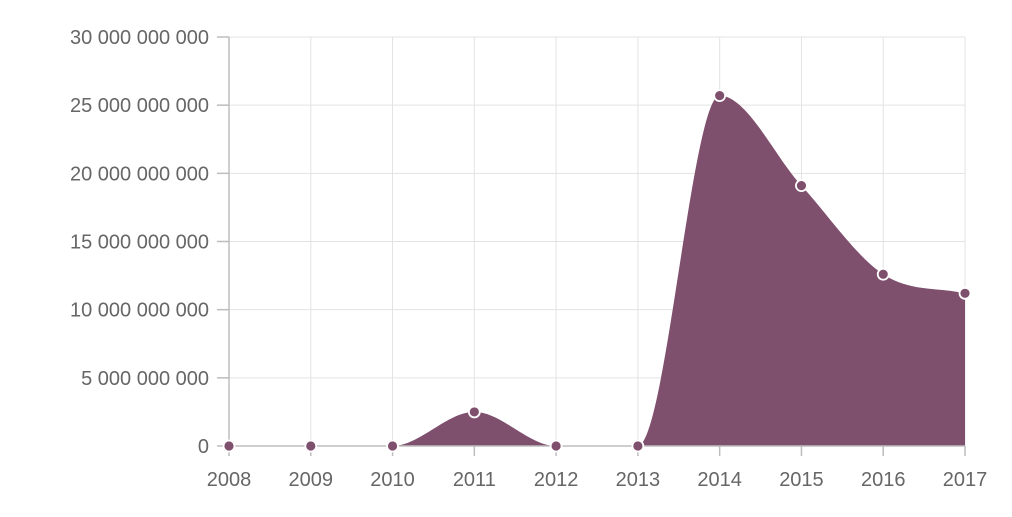  Describe the element at coordinates (474, 480) in the screenshot. I see `x-tick-label: 2011` at that location.